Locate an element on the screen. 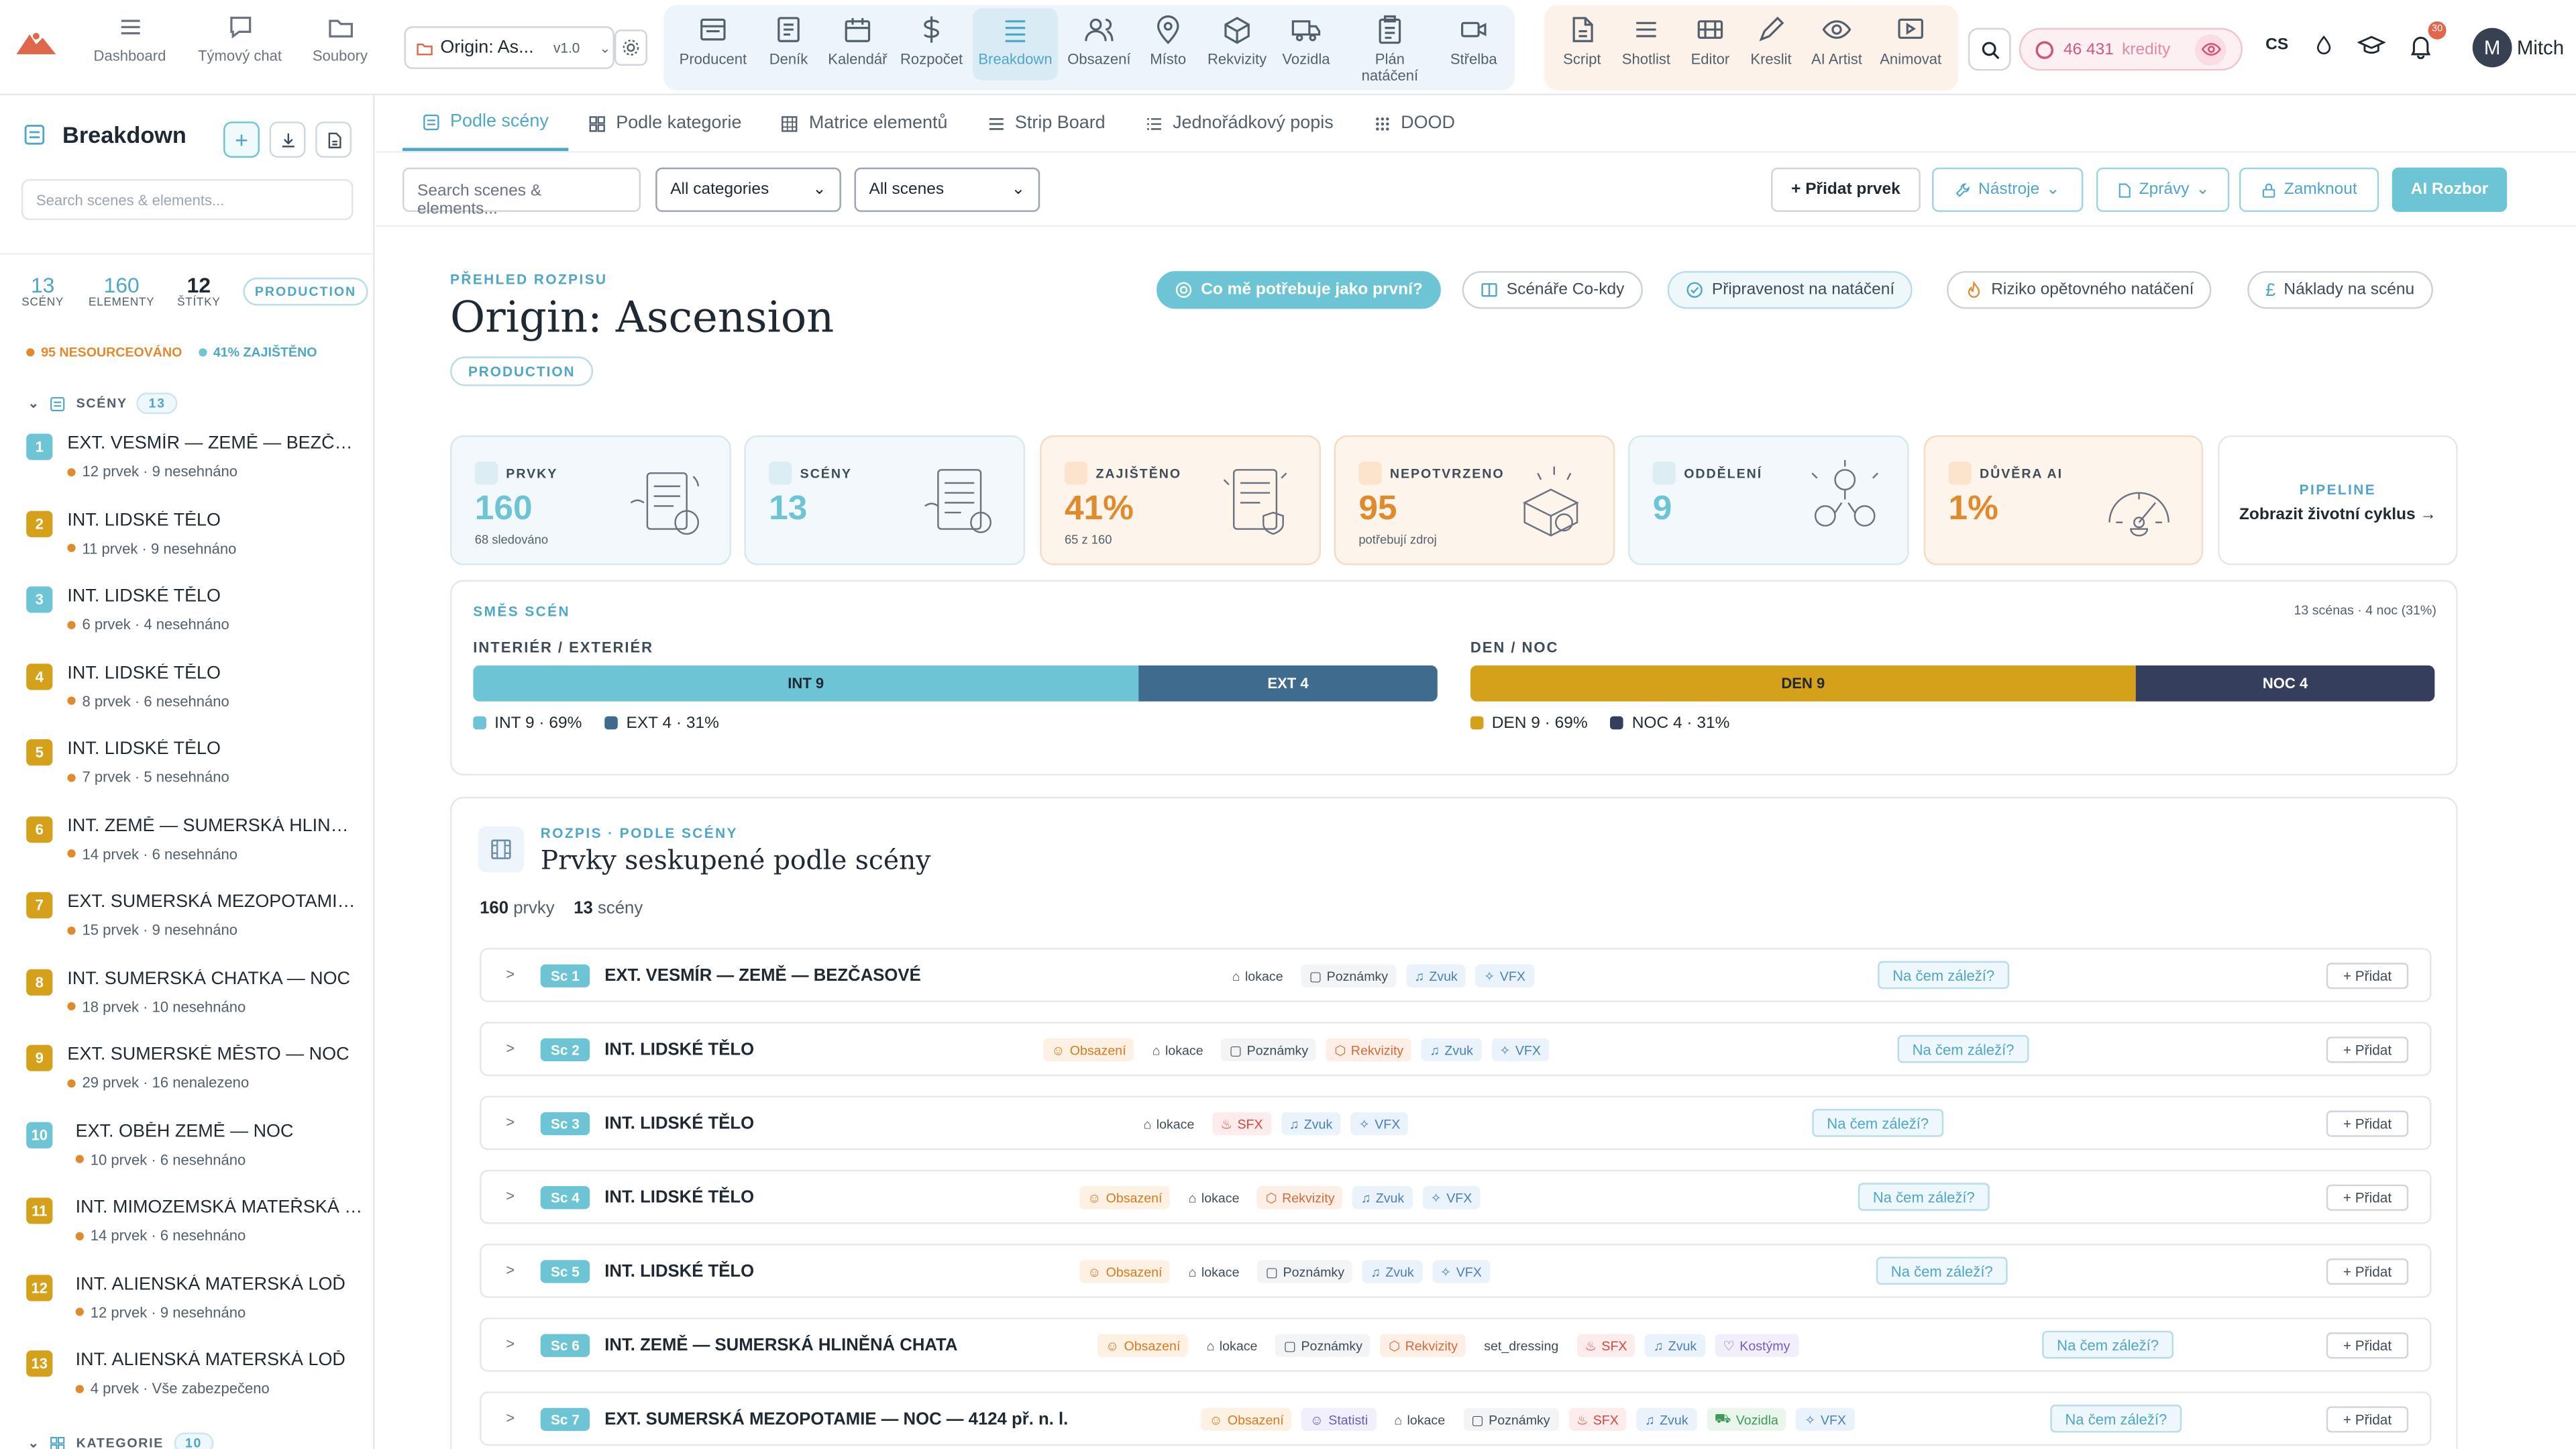 The height and width of the screenshot is (1449, 2576). tool-rozpocet: Rozpočet is located at coordinates (932, 41).